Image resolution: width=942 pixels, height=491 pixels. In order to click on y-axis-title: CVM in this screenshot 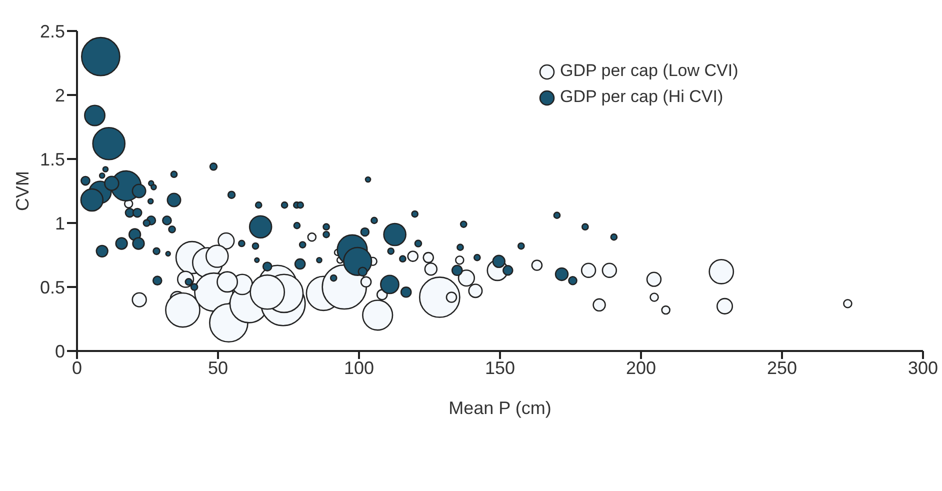, I will do `click(22, 191)`.